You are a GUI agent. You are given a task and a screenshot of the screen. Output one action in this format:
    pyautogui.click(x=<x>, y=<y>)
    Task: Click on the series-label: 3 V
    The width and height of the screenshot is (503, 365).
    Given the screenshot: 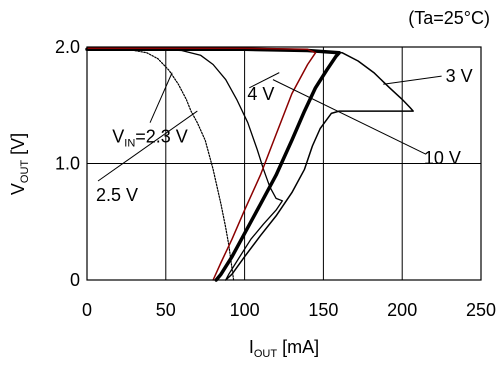 What is the action you would take?
    pyautogui.click(x=428, y=76)
    